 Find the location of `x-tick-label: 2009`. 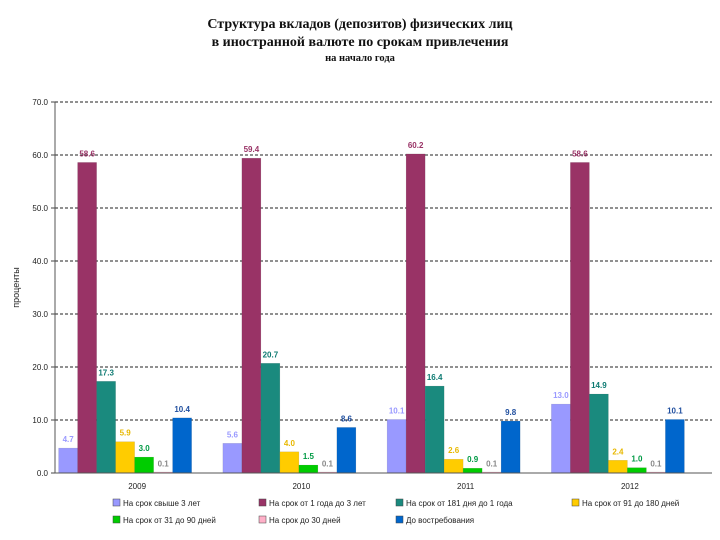

x-tick-label: 2009 is located at coordinates (137, 486).